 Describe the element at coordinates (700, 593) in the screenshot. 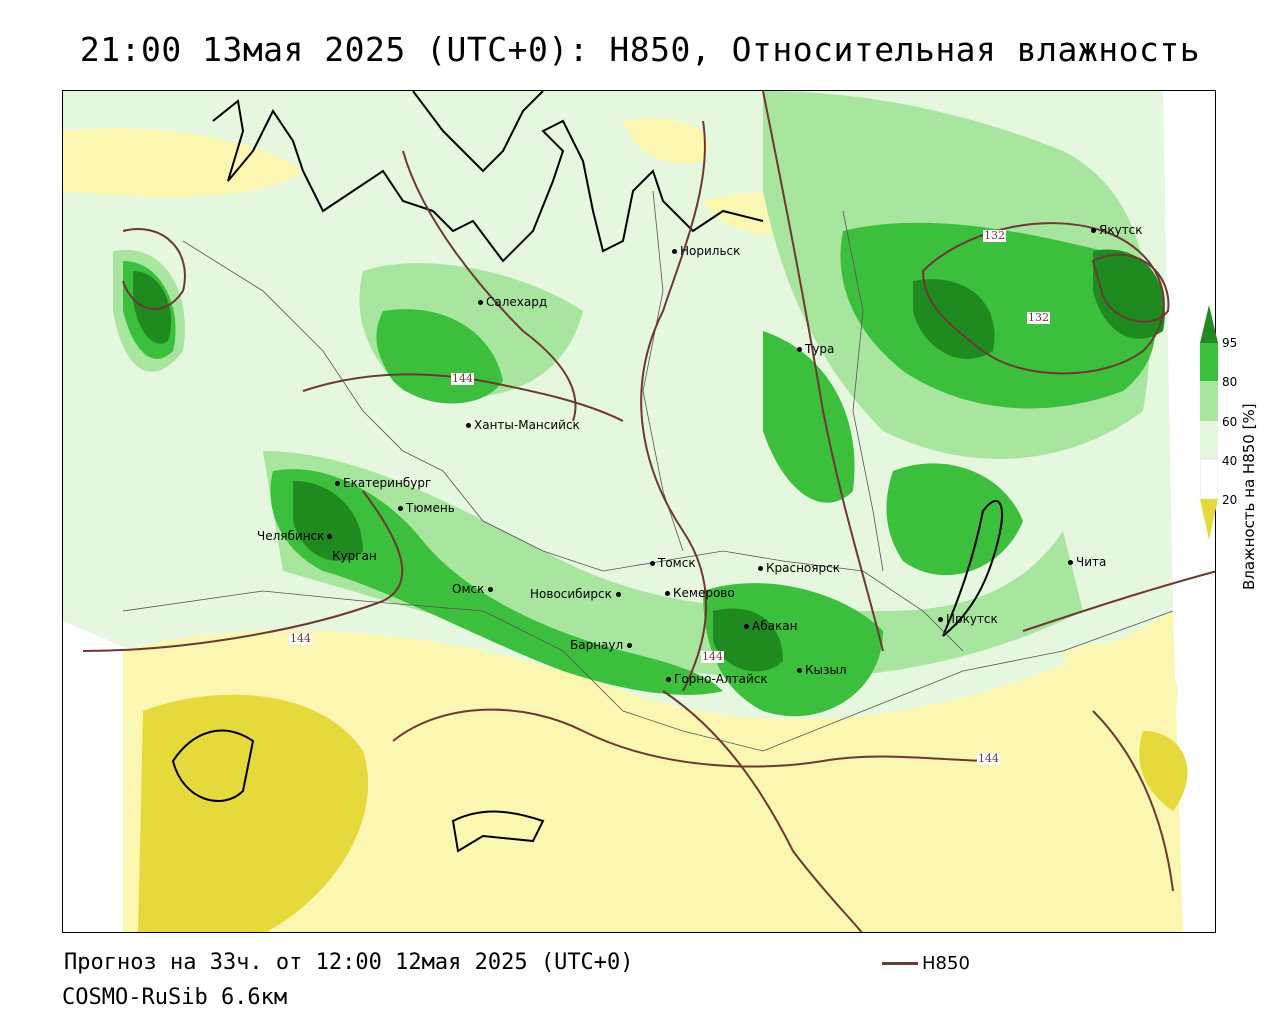

I see `city-kemerovo: Кемерово` at that location.